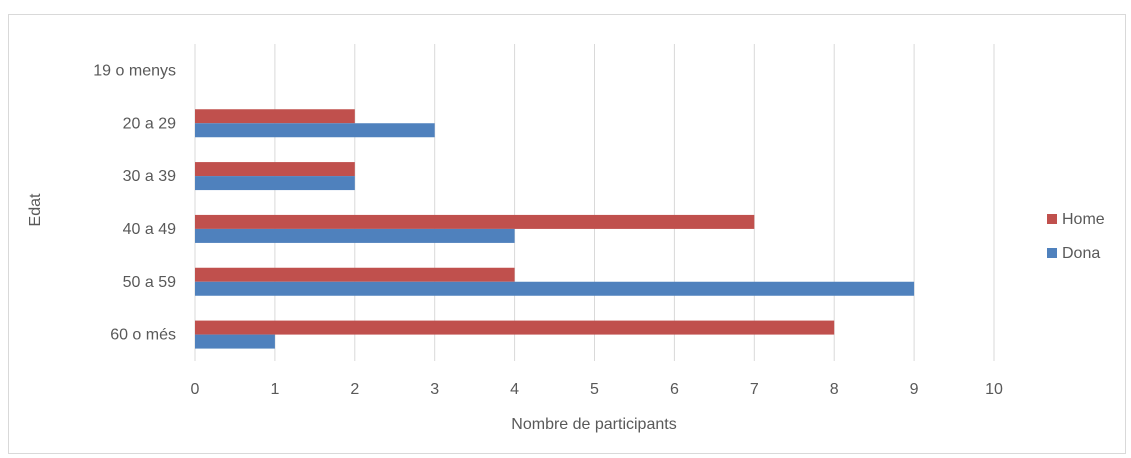  I want to click on legend-swatch-dona, so click(1052, 253).